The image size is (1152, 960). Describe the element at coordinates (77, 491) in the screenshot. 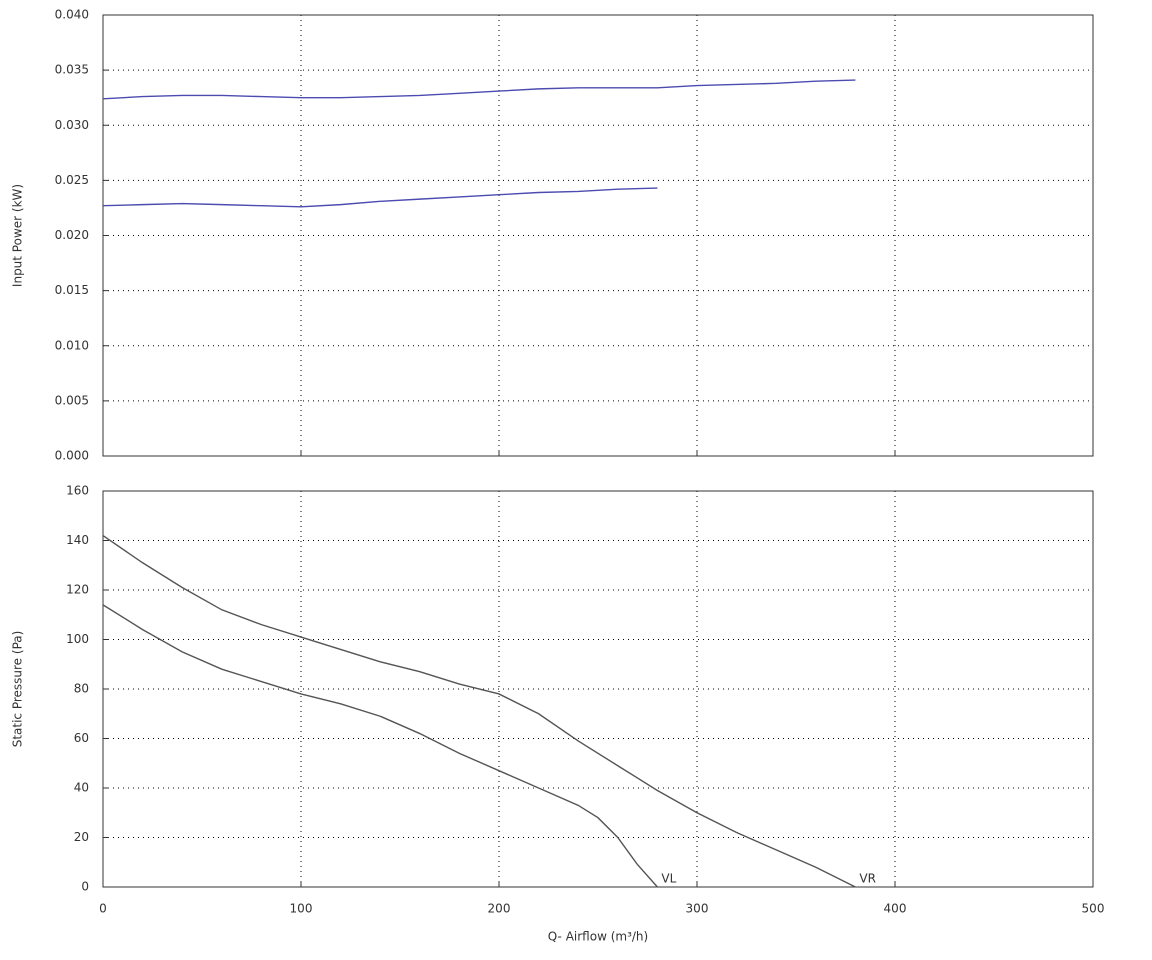

I see `y-tick-label: 160` at that location.